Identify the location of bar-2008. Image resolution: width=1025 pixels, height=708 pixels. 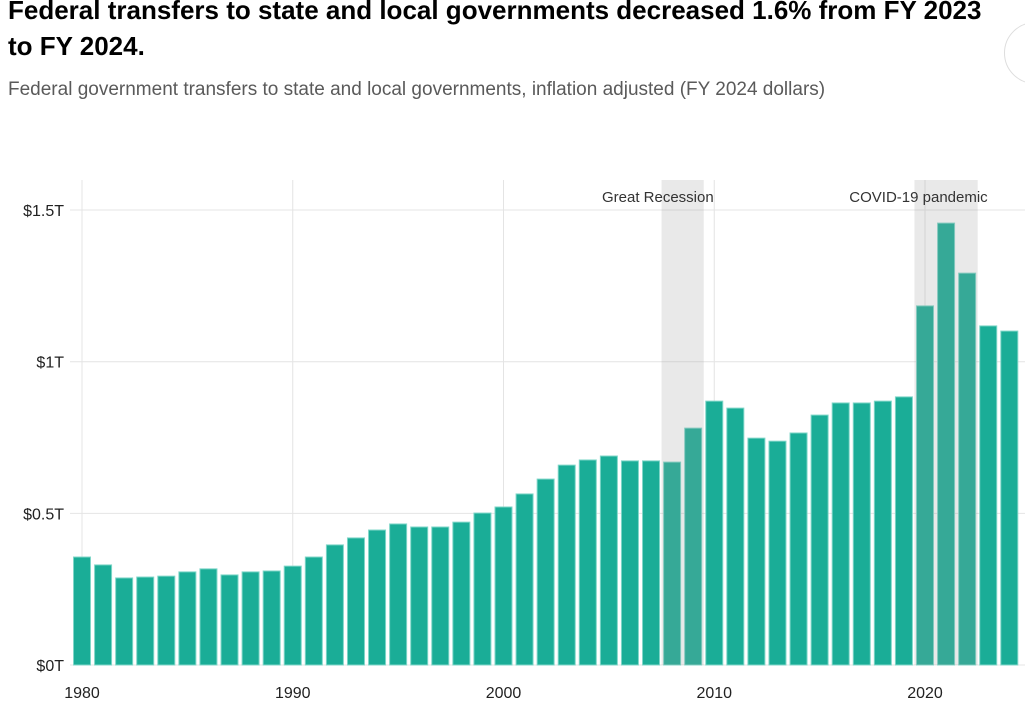
(672, 563).